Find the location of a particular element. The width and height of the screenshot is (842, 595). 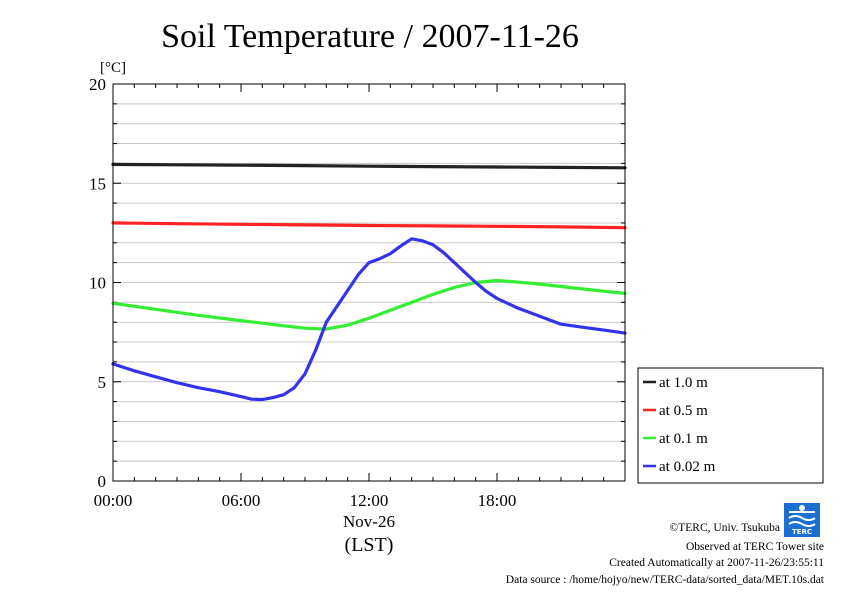

series-line-at-0-5-m is located at coordinates (369, 225).